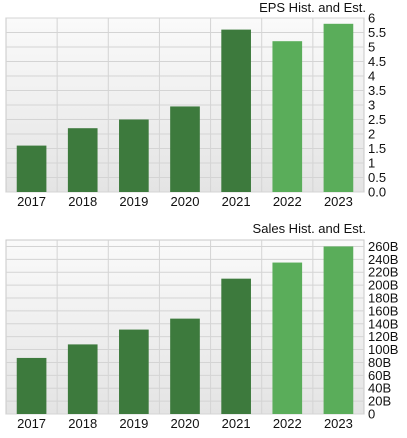 The image size is (407, 438). Describe the element at coordinates (31, 201) in the screenshot. I see `eps-x-tick-label: 2017` at that location.